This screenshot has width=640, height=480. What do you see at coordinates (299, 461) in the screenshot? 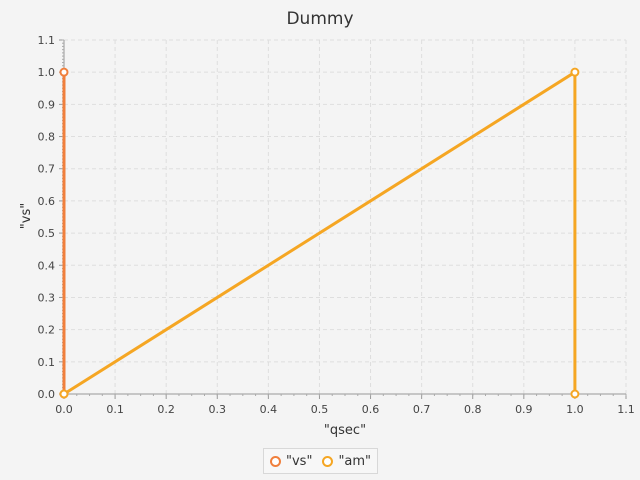
I see `legend-label-vs: "vs"` at bounding box center [299, 461].